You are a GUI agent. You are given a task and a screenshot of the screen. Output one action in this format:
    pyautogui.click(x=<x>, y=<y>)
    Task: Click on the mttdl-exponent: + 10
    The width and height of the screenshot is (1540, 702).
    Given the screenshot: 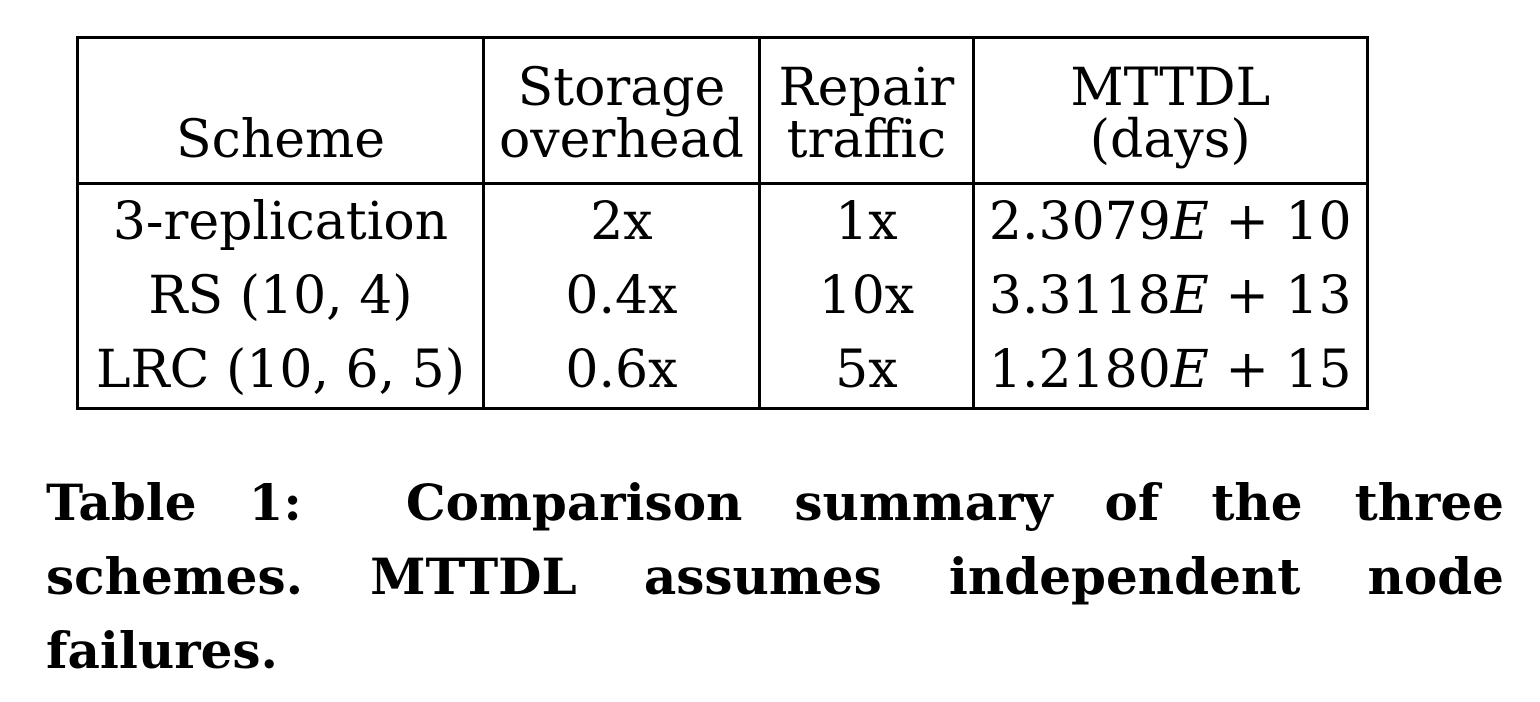 What is the action you would take?
    pyautogui.click(x=1280, y=222)
    